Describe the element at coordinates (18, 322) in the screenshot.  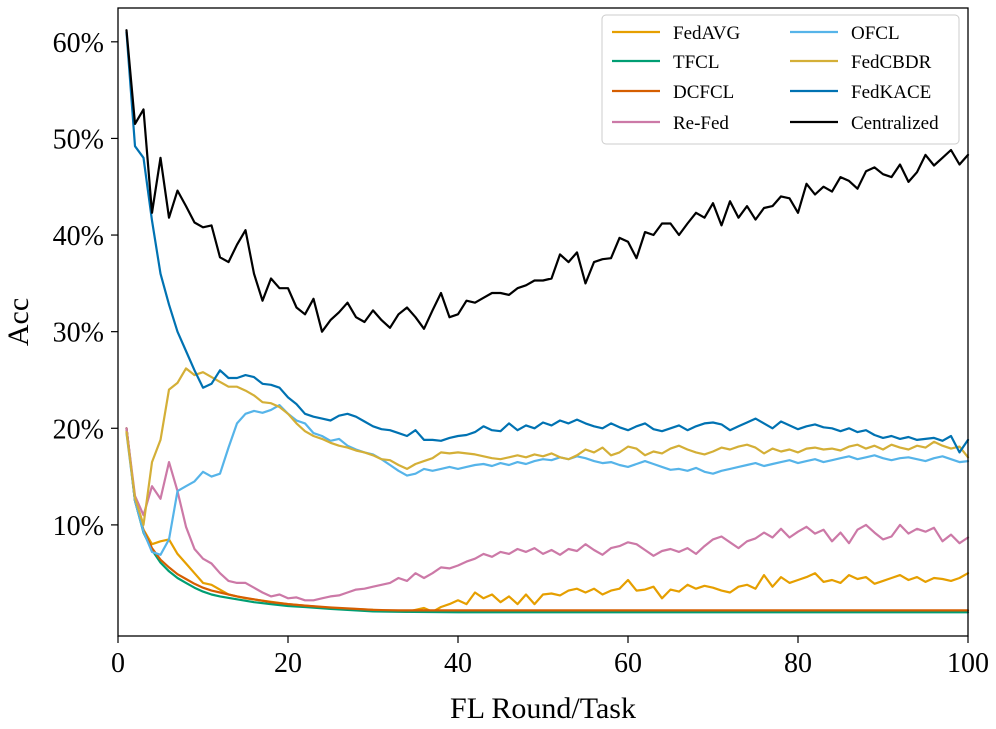
I see `y-axis-title: Acc` at that location.